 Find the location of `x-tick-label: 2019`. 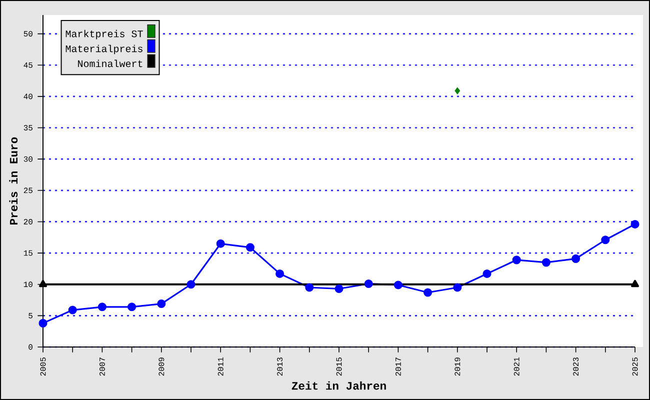

x-tick-label: 2019 is located at coordinates (457, 367).